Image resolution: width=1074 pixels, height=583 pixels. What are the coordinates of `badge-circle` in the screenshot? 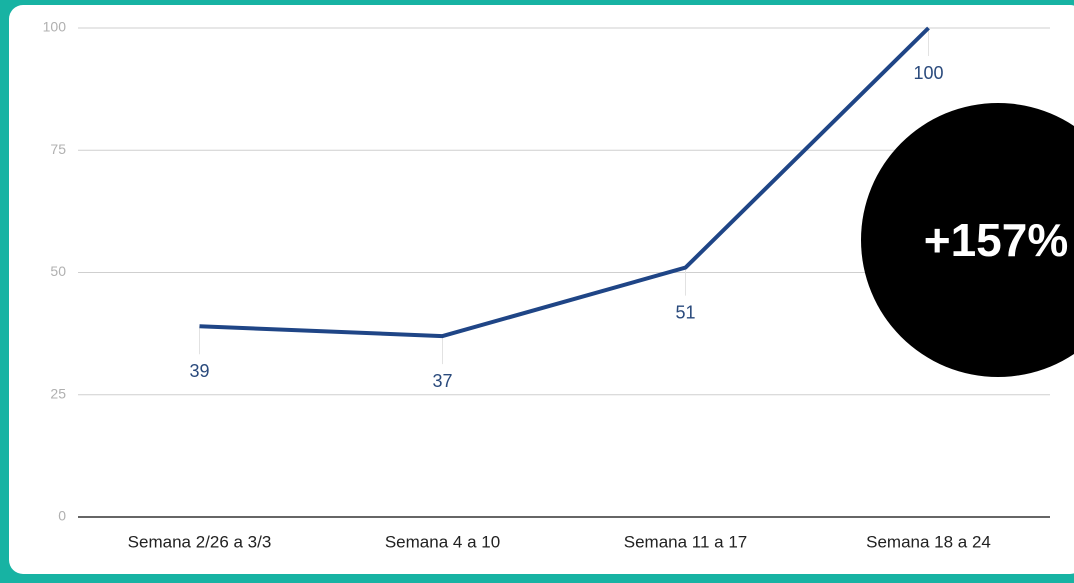 It's located at (967, 240).